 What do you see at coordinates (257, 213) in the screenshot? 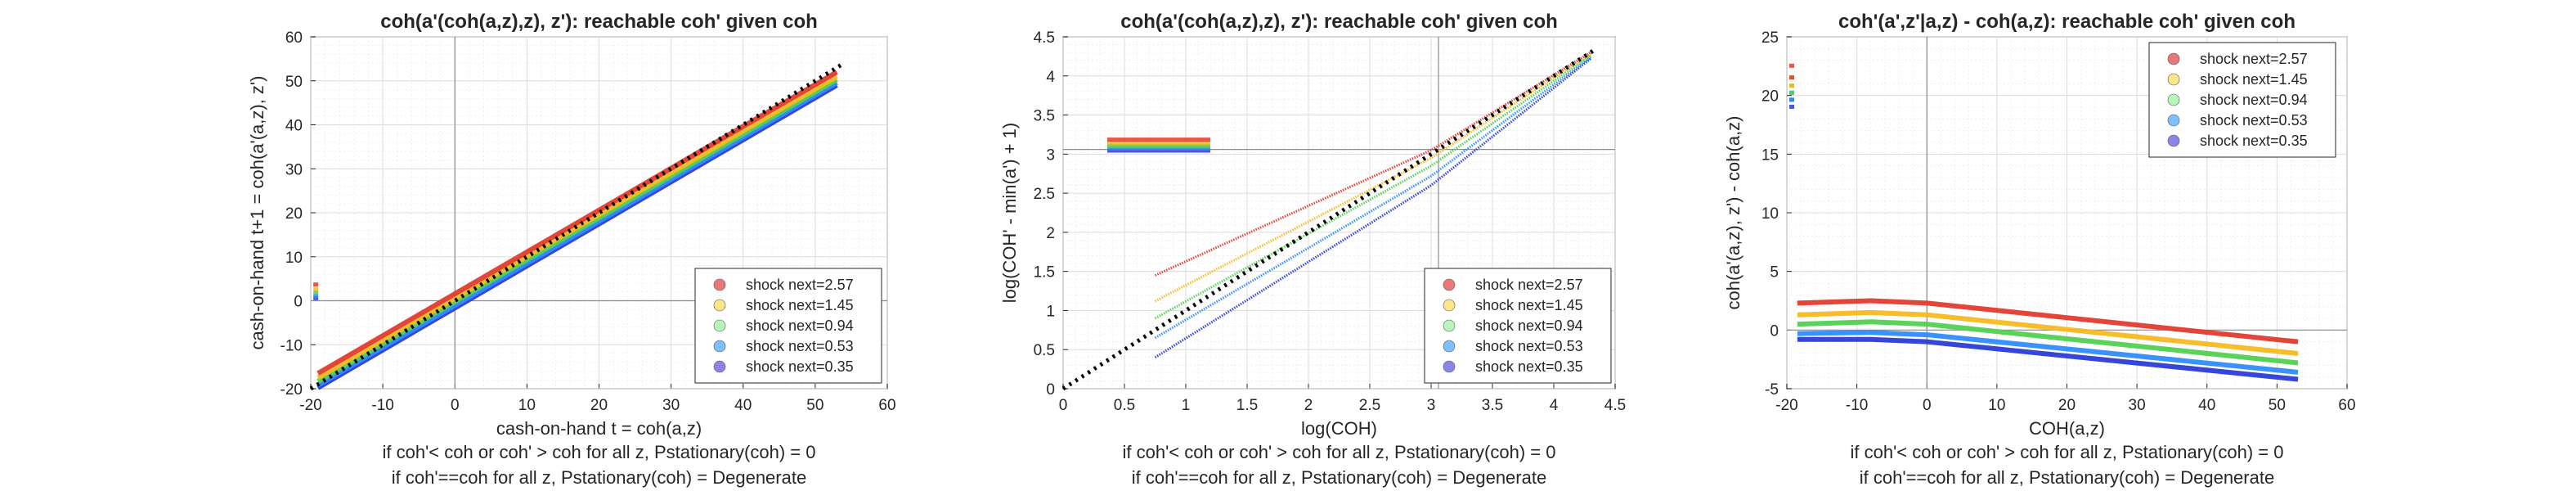
I see `panel-1-ylabel: cash-on-hand t+1 = coh(a'(a,z), z')` at bounding box center [257, 213].